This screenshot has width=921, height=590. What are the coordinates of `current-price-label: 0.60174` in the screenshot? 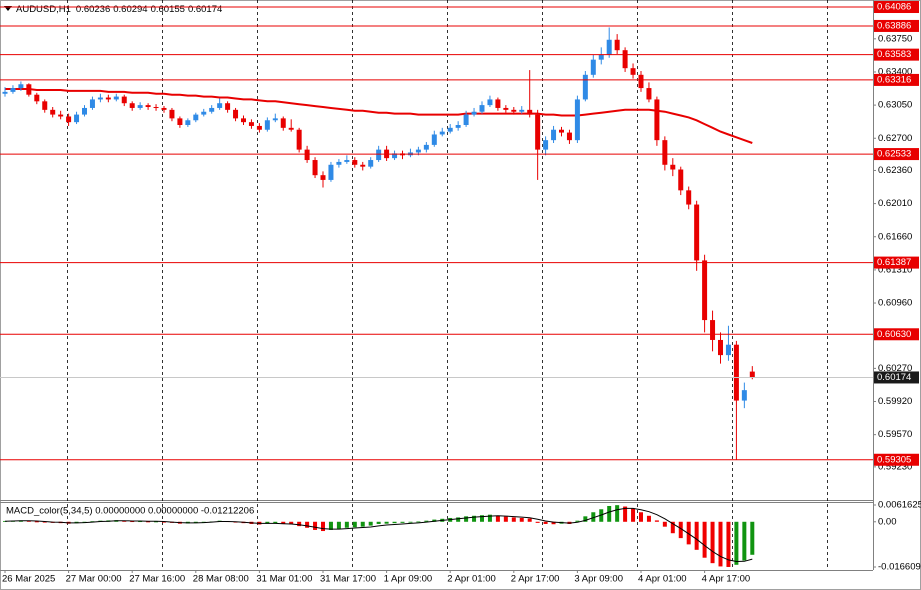 It's located at (894, 377).